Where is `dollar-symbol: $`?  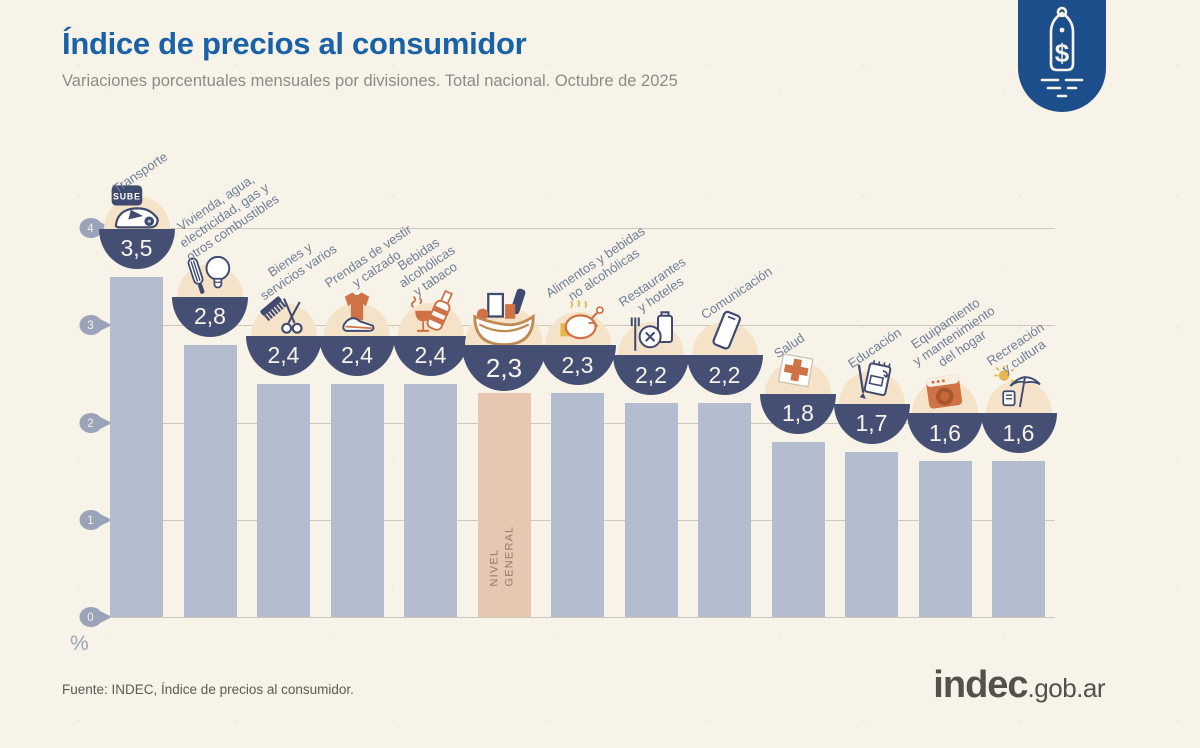 dollar-symbol: $ is located at coordinates (1062, 53).